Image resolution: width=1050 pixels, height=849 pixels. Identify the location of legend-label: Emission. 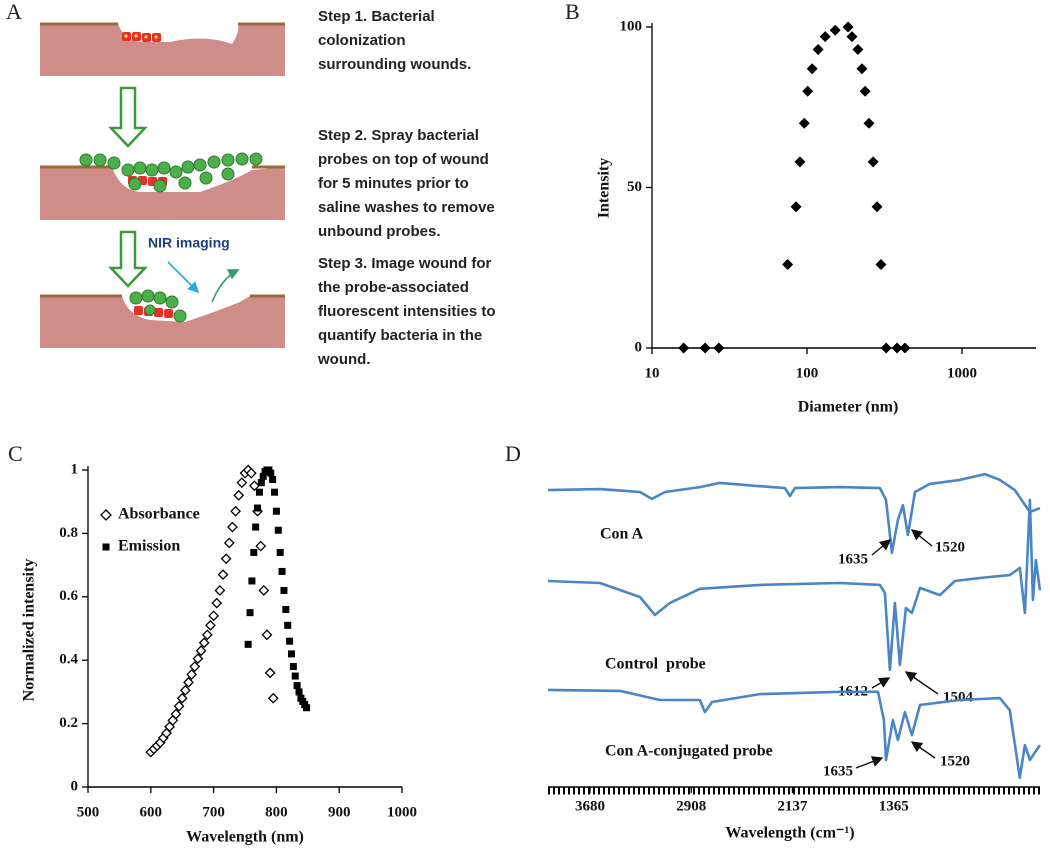
(149, 546).